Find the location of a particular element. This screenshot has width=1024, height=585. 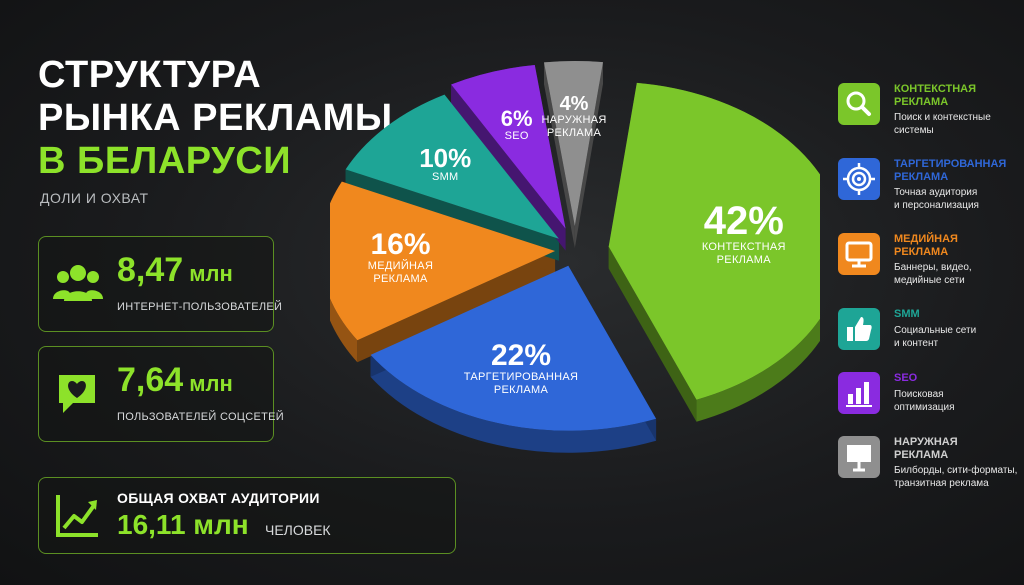

pie-label-percent: 10% is located at coordinates (445, 158).